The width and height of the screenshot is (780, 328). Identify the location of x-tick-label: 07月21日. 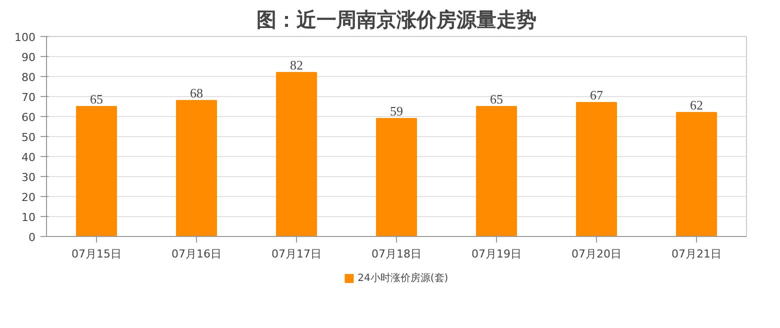
(697, 254).